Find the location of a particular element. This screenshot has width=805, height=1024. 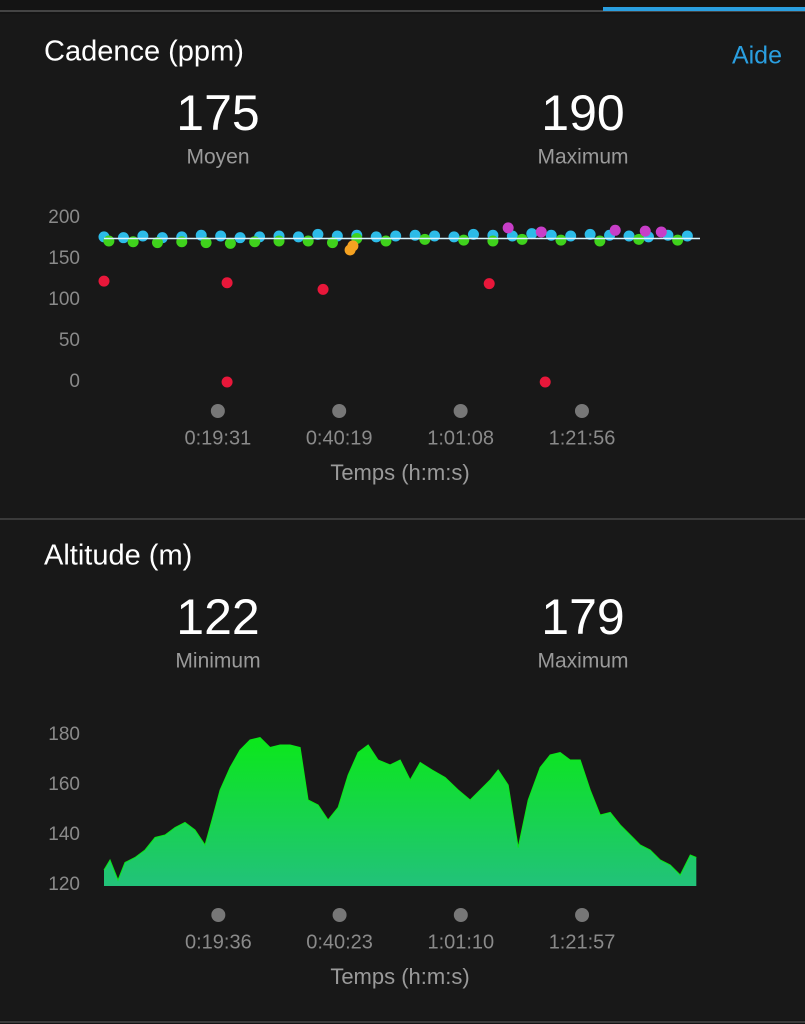

altitude-line is located at coordinates (400, 809).